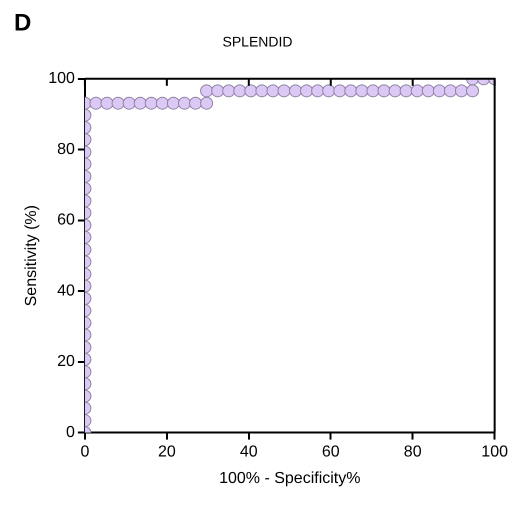 The height and width of the screenshot is (506, 519). Describe the element at coordinates (66, 149) in the screenshot. I see `y-tick-label: 80` at that location.